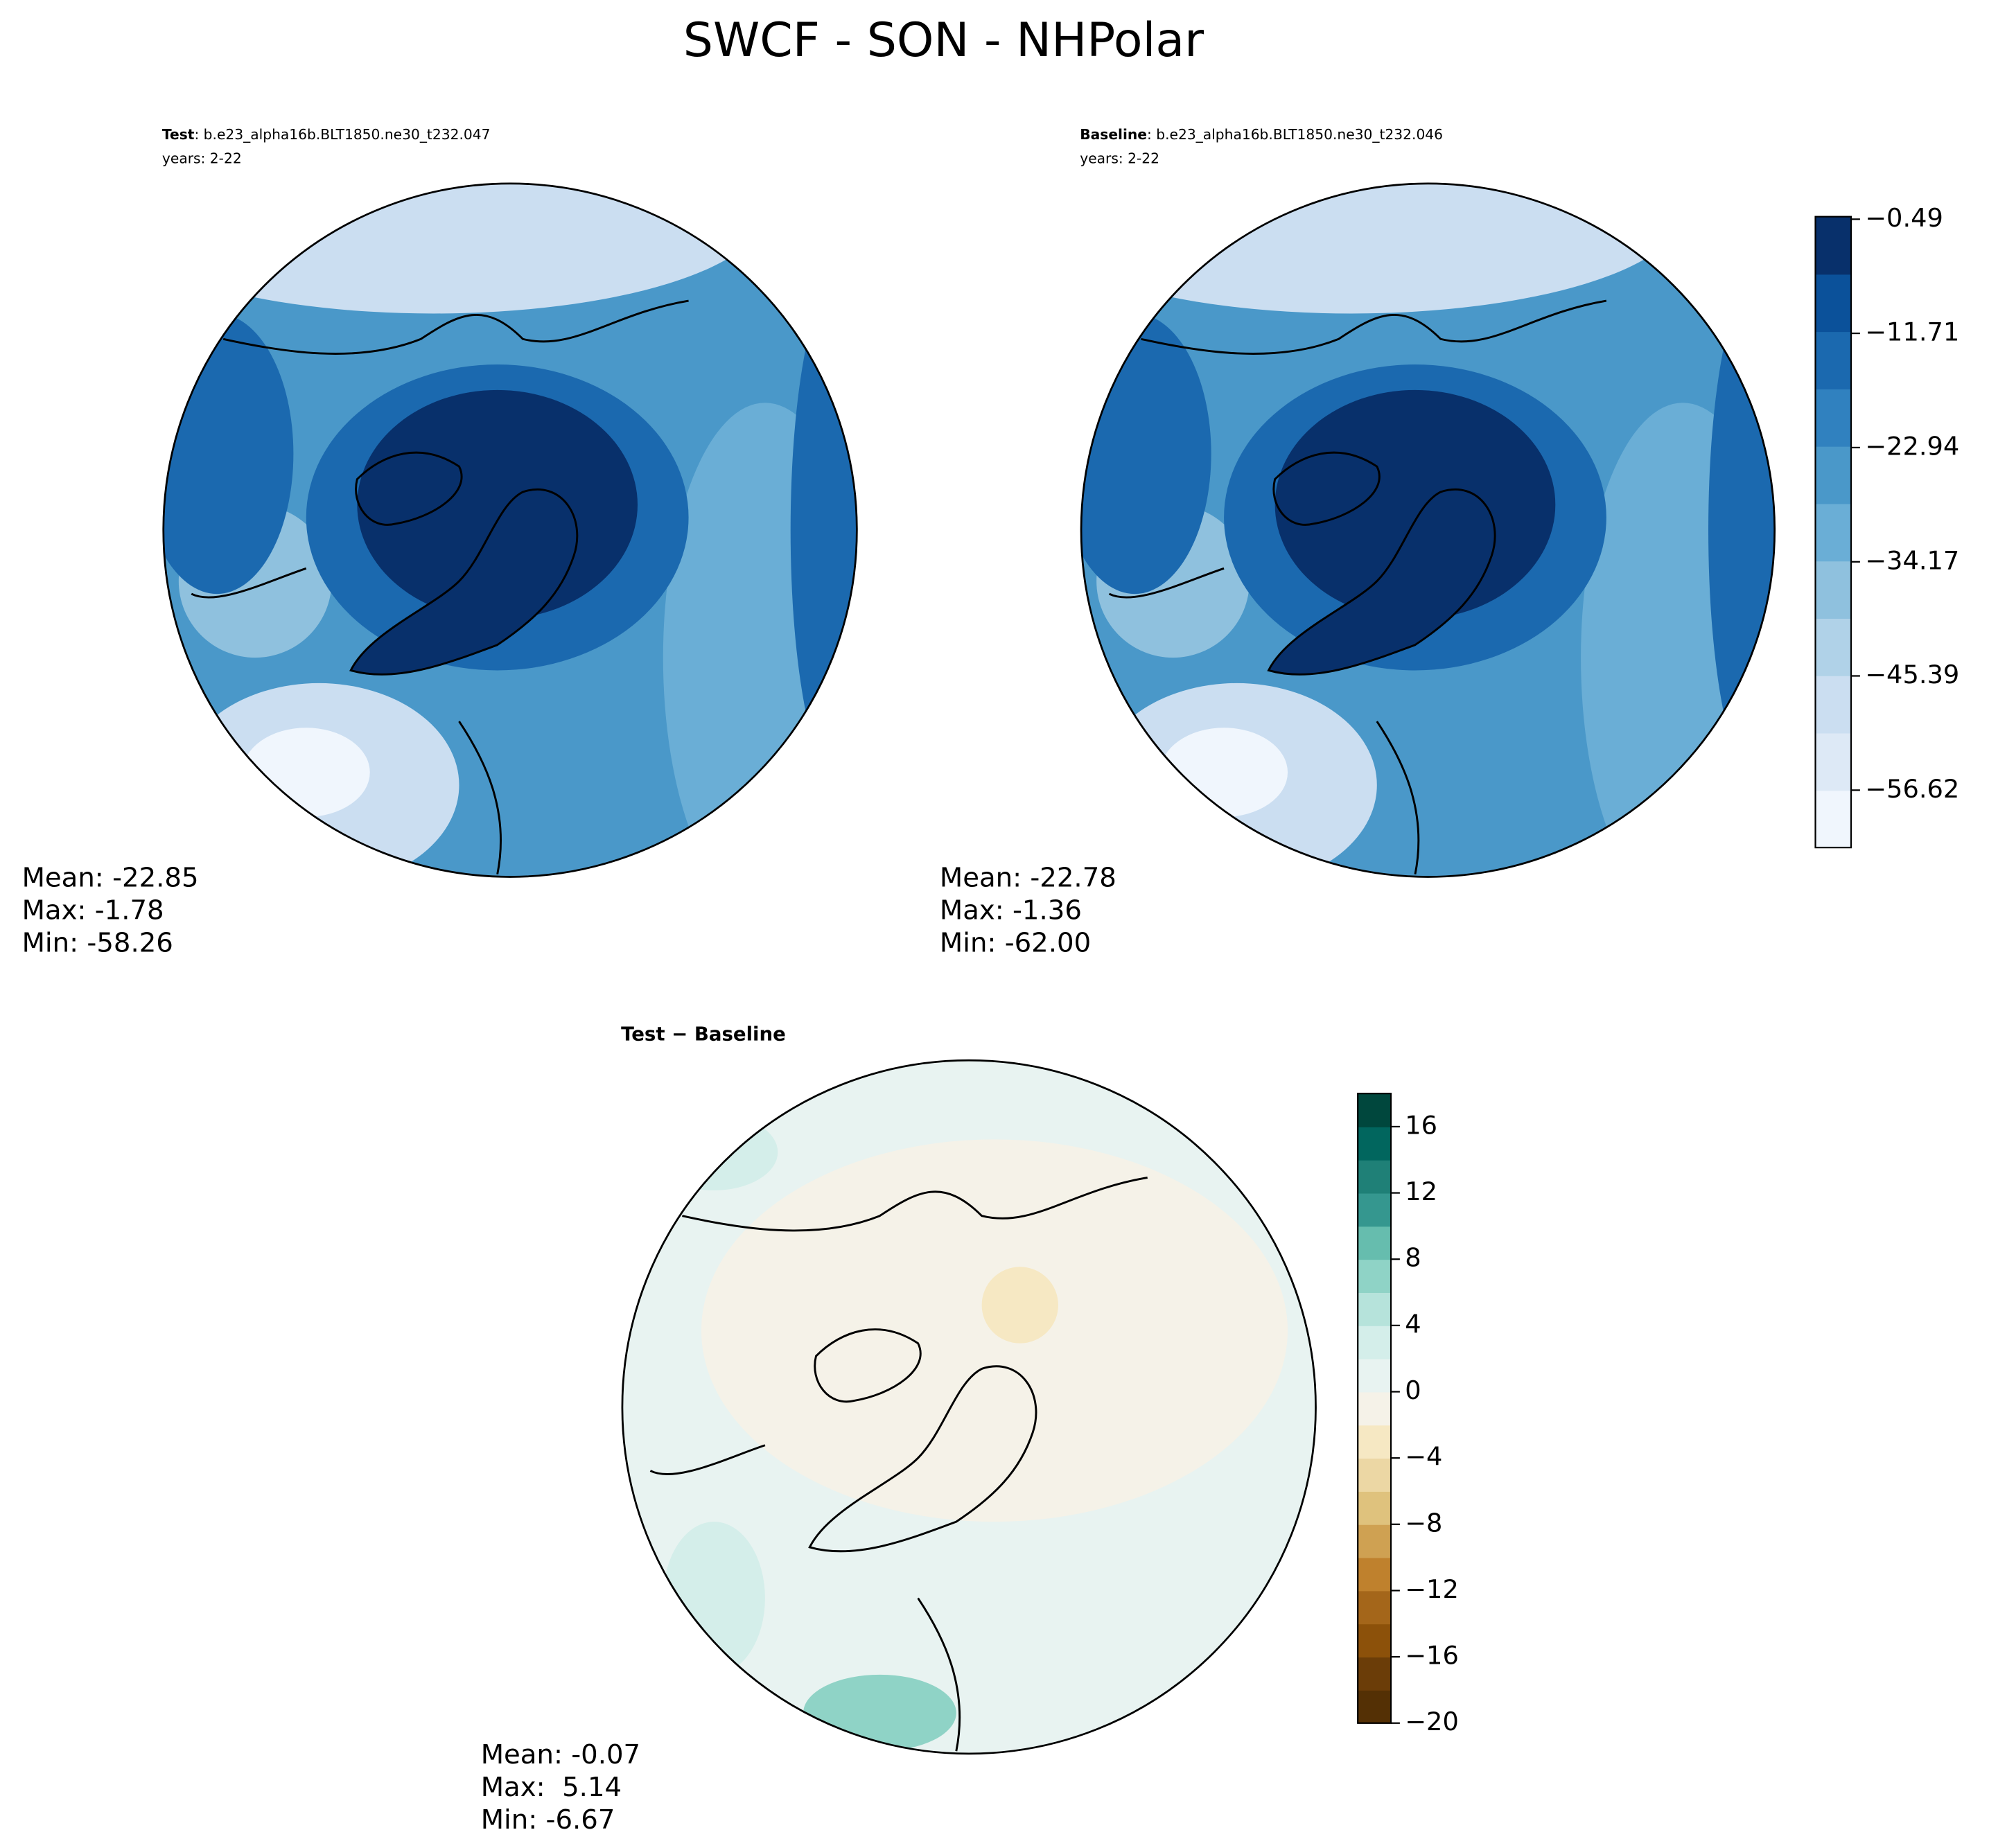 This screenshot has width=1989, height=1848. I want to click on case-name: : b.e23_alpha16b.BLT1850.ne30_t232.047, so click(342, 133).